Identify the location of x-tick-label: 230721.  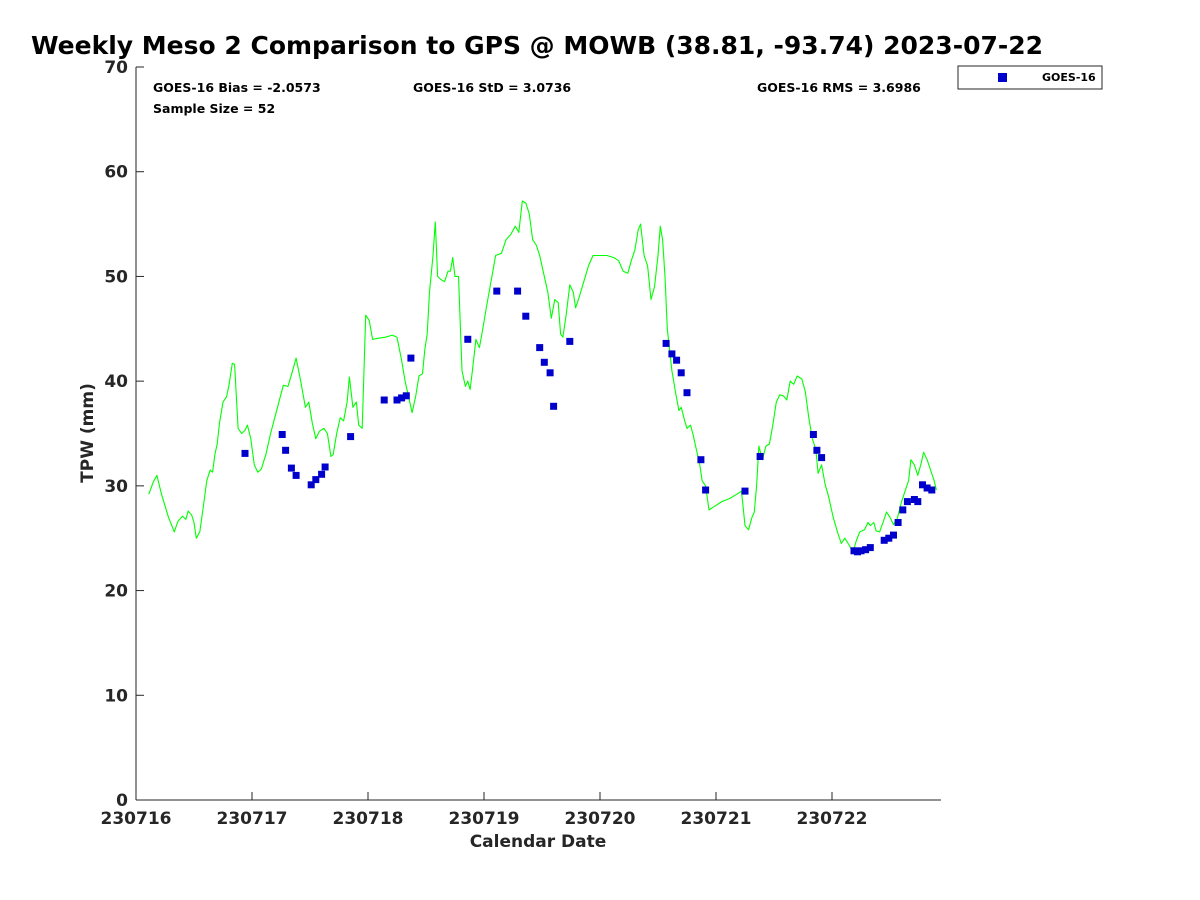
(716, 819).